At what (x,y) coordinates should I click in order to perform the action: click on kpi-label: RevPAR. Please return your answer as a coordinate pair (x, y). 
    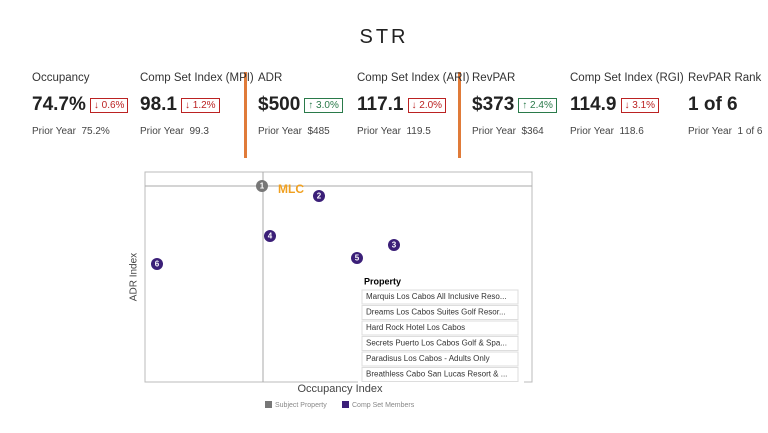
    Looking at the image, I should click on (494, 78).